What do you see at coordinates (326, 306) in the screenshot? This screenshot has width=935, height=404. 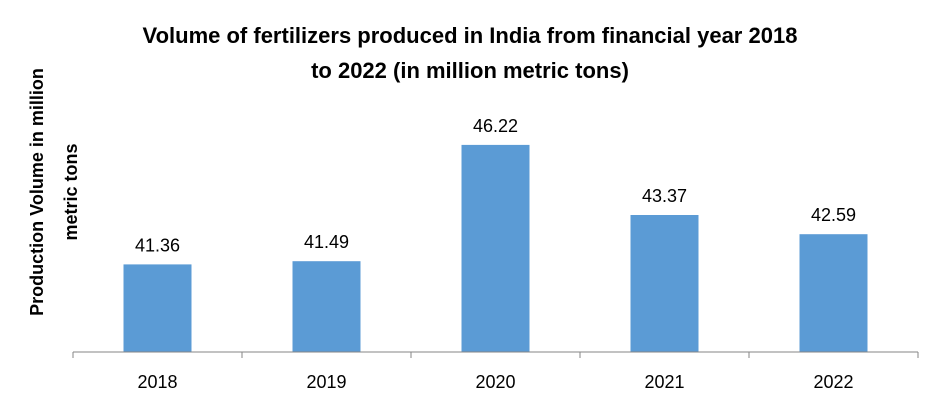 I see `bar-2019` at bounding box center [326, 306].